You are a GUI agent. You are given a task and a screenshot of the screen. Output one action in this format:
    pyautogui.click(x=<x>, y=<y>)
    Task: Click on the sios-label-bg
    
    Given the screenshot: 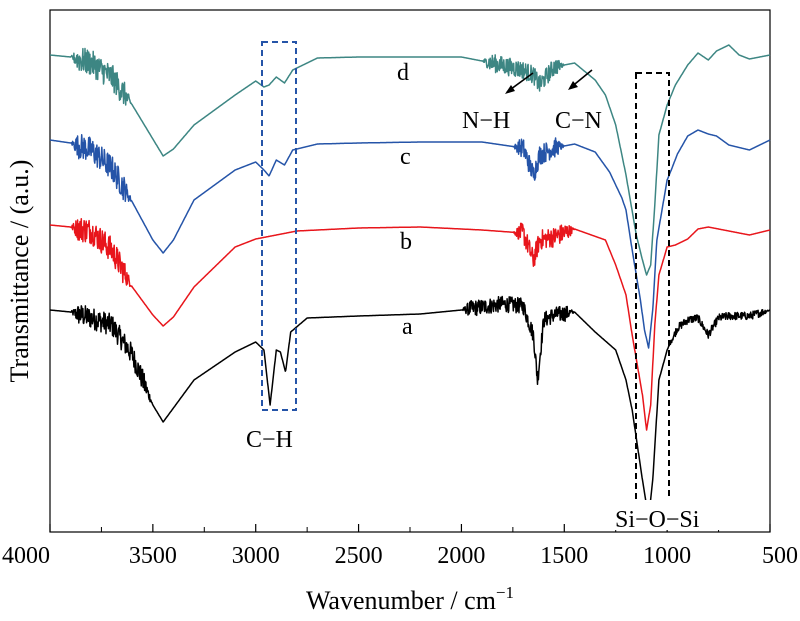 What is the action you would take?
    pyautogui.click(x=680, y=515)
    